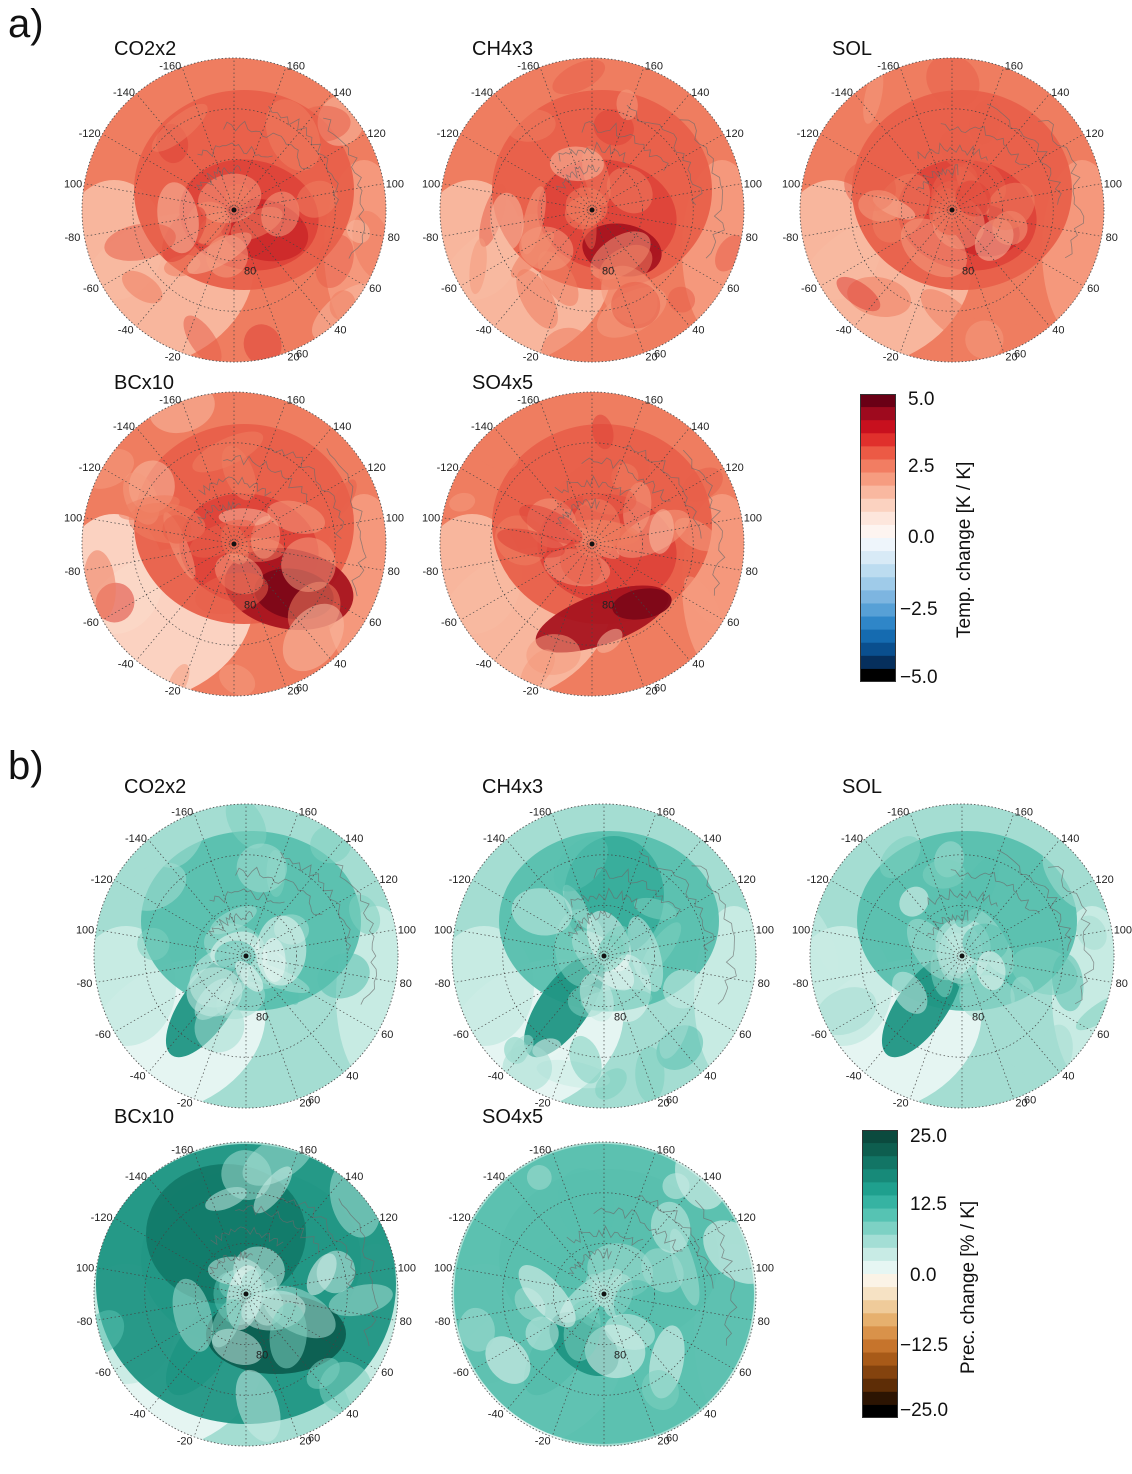 This screenshot has height=1474, width=1132. I want to click on longitude-label: 60, so click(733, 289).